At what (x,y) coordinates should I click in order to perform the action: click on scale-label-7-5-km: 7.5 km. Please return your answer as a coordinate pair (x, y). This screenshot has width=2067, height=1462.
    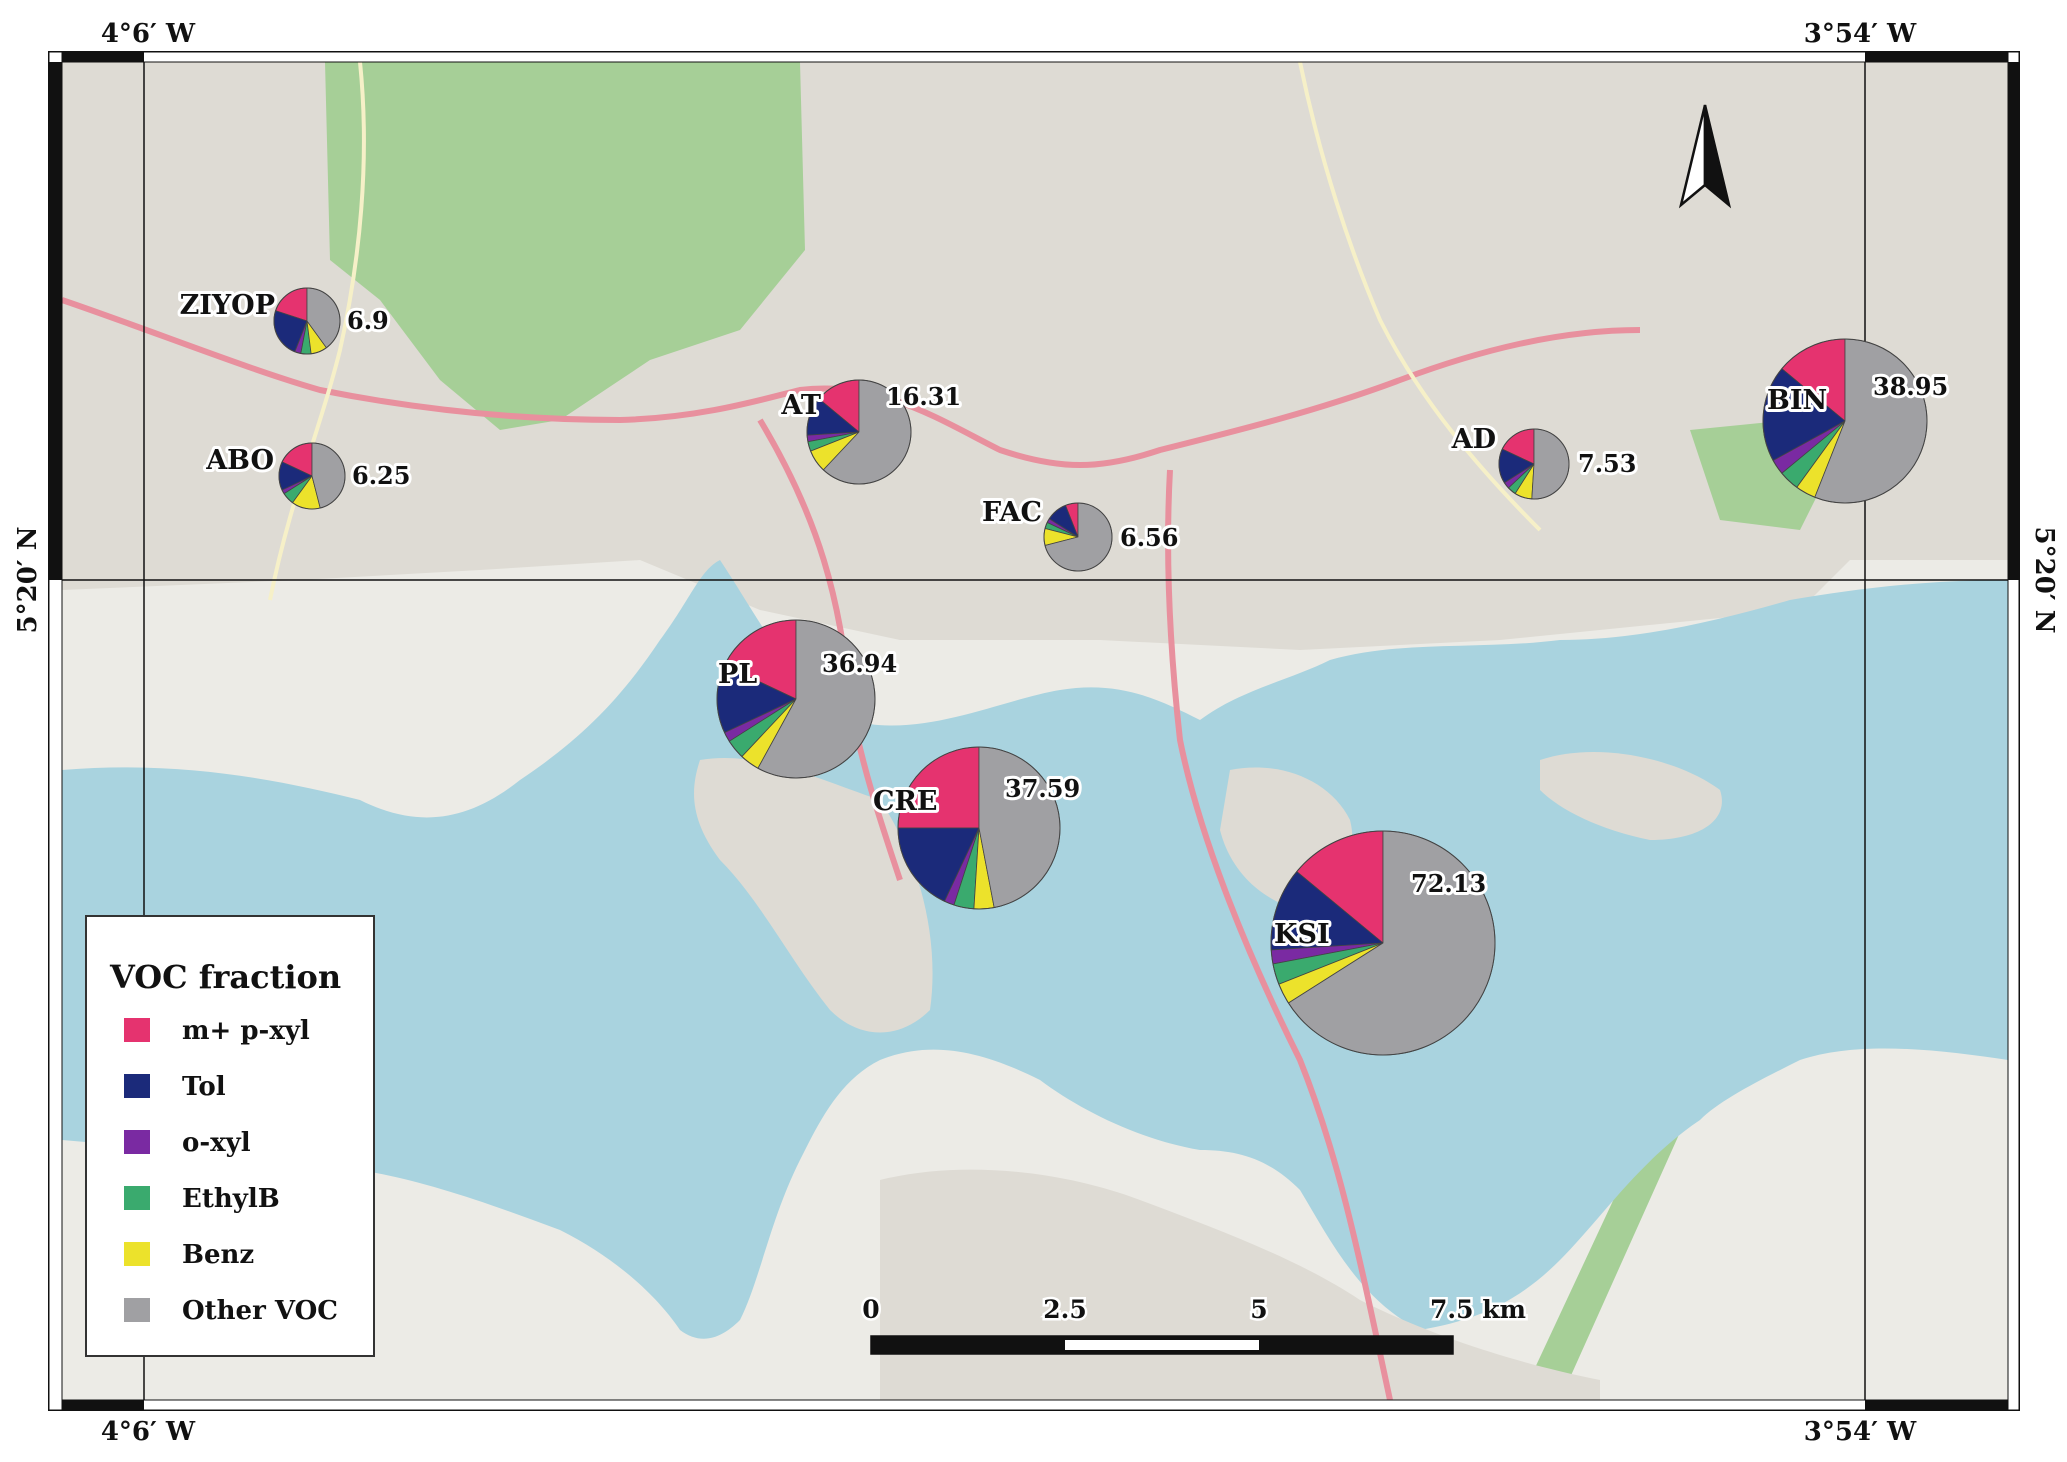
    Looking at the image, I should click on (1478, 1309).